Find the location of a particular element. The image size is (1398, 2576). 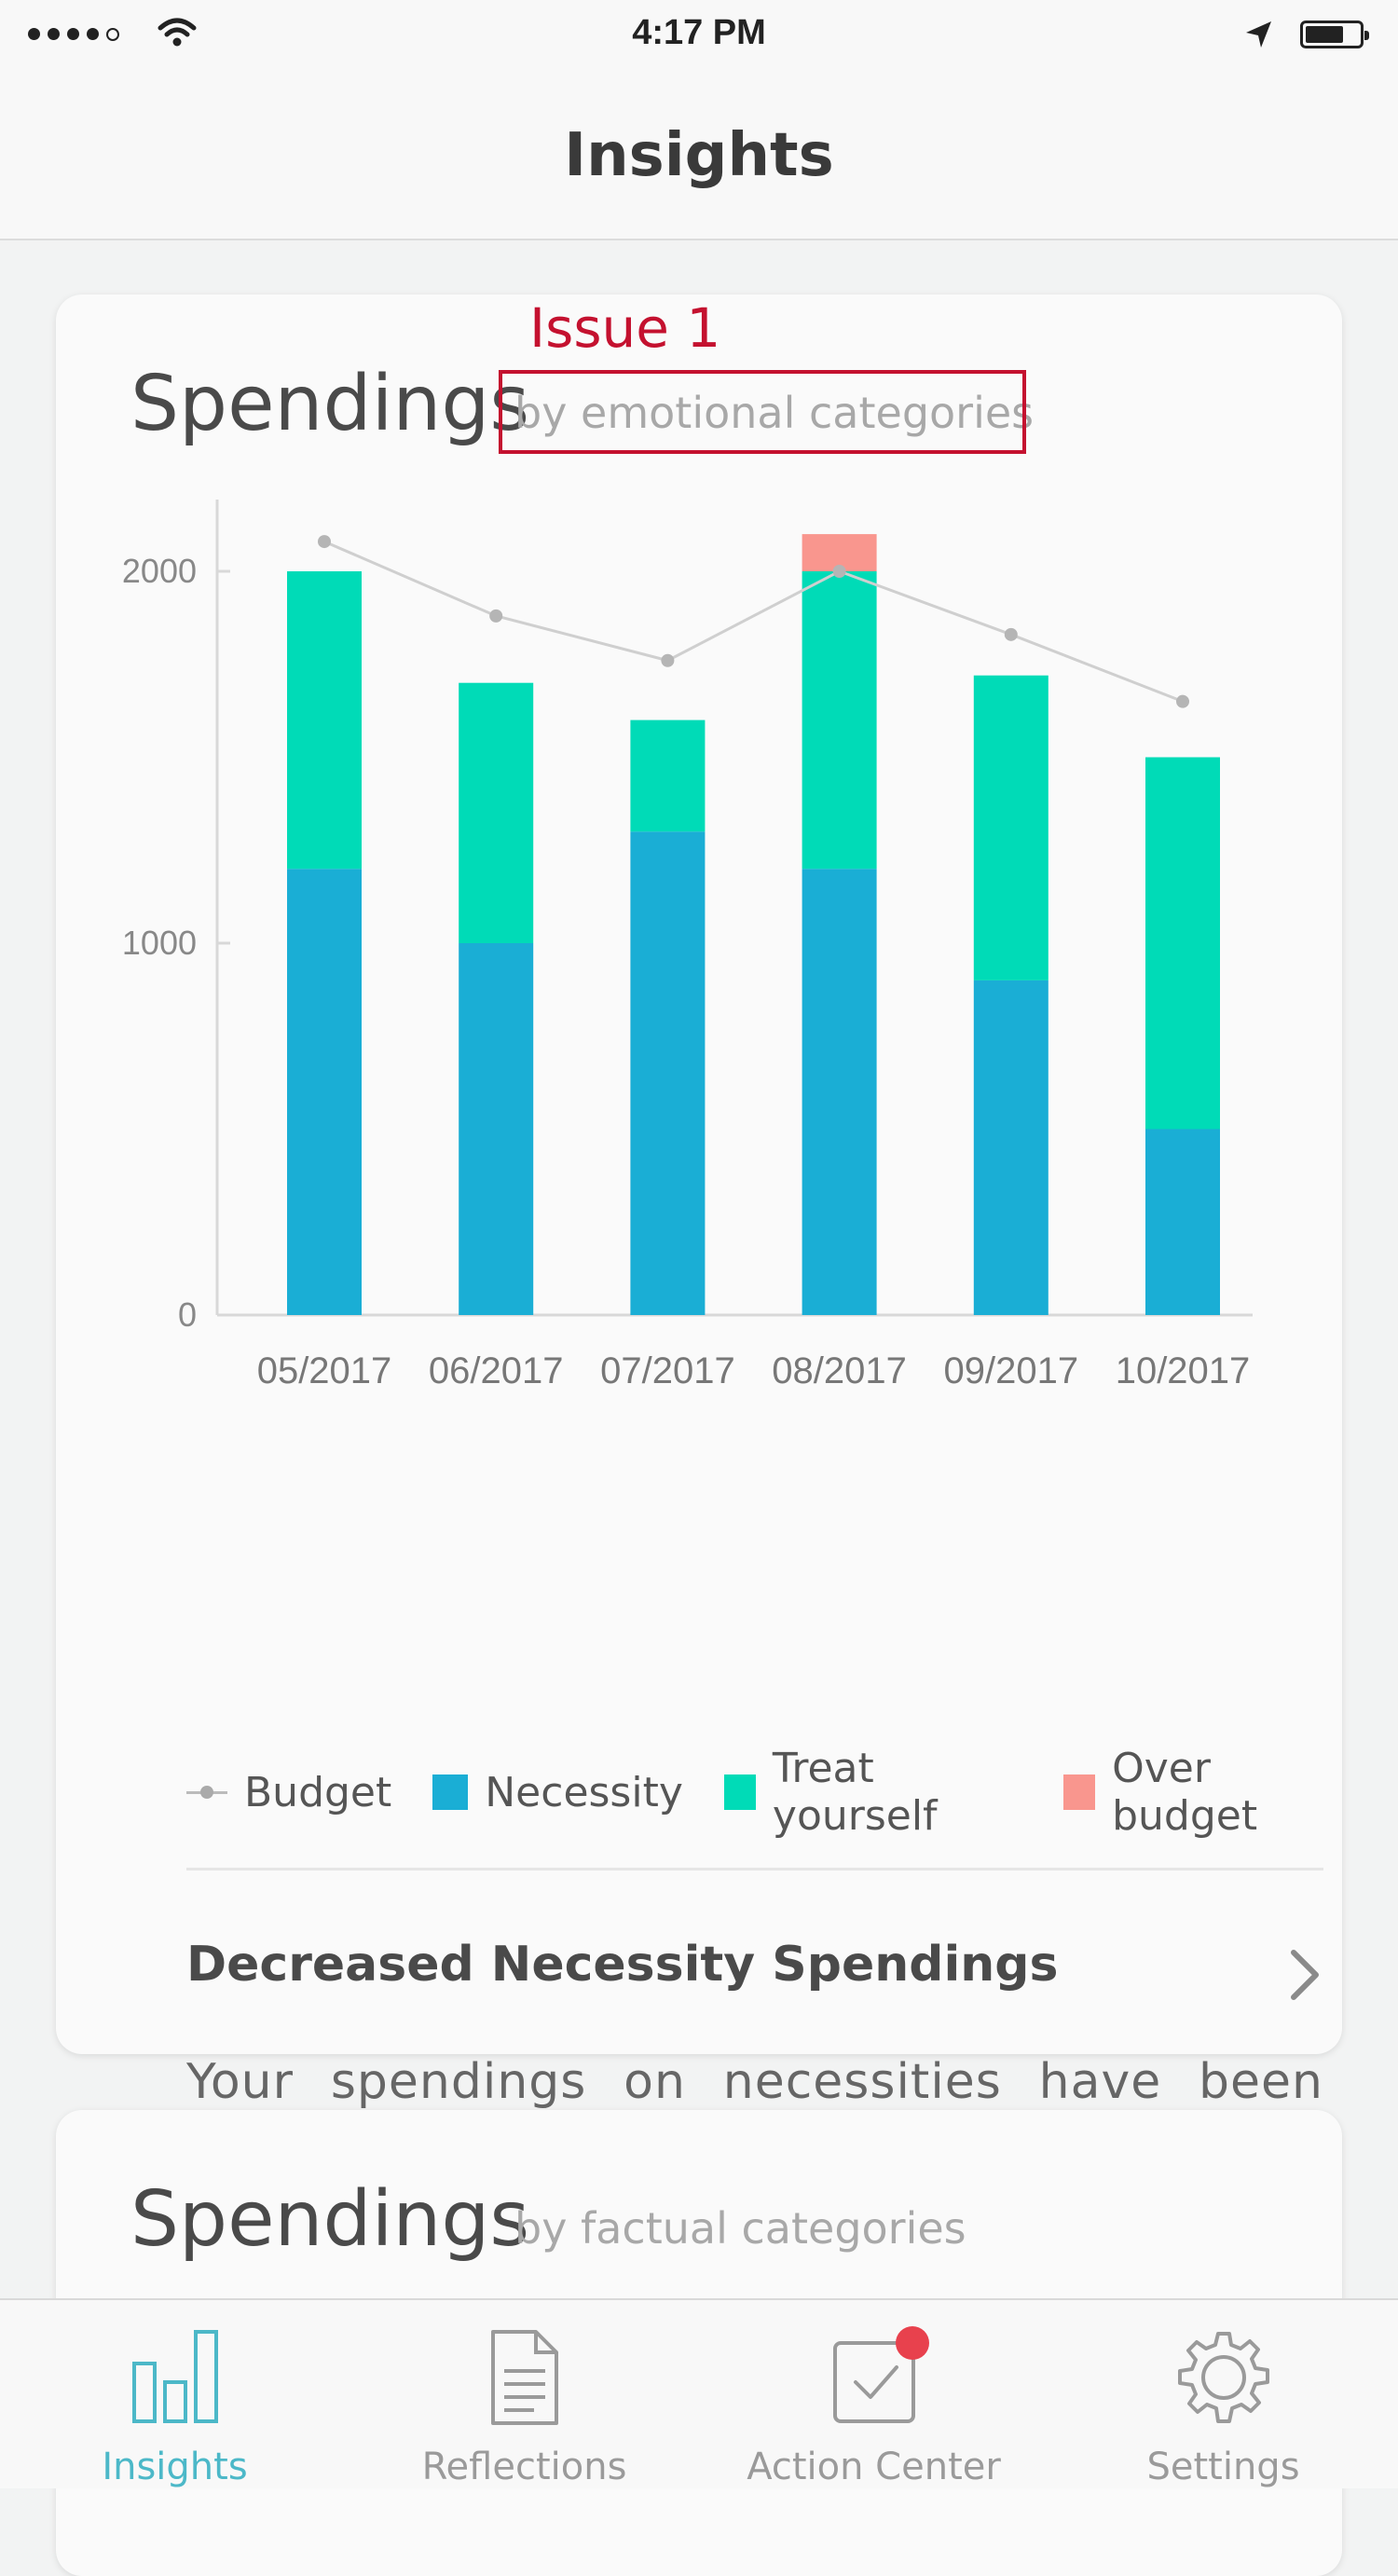

treat-swatch is located at coordinates (739, 1792).